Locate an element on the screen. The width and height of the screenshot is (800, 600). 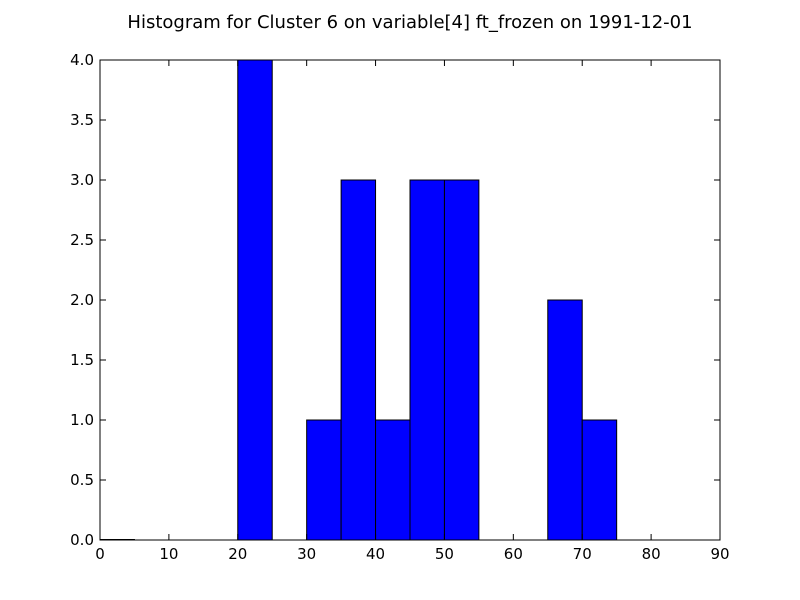
x-tick-label: 70 is located at coordinates (582, 554).